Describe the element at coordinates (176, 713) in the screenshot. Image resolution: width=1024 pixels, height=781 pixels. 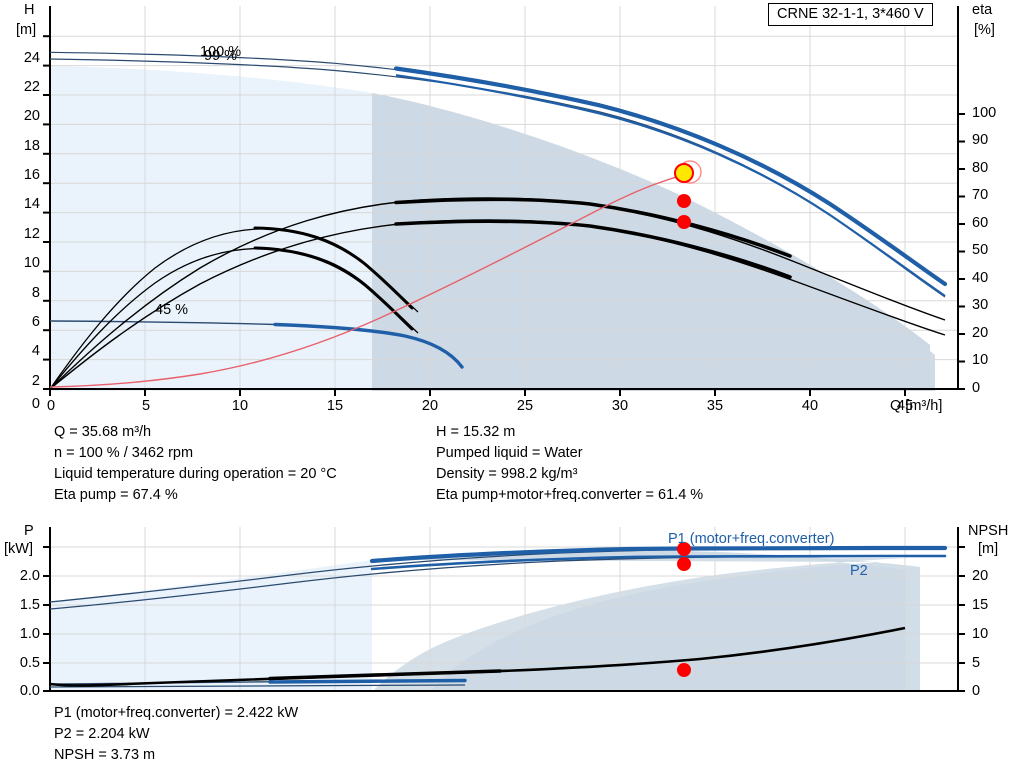
I see `info-p1: P1 (motor+freq.converter) = 2.422 kW` at that location.